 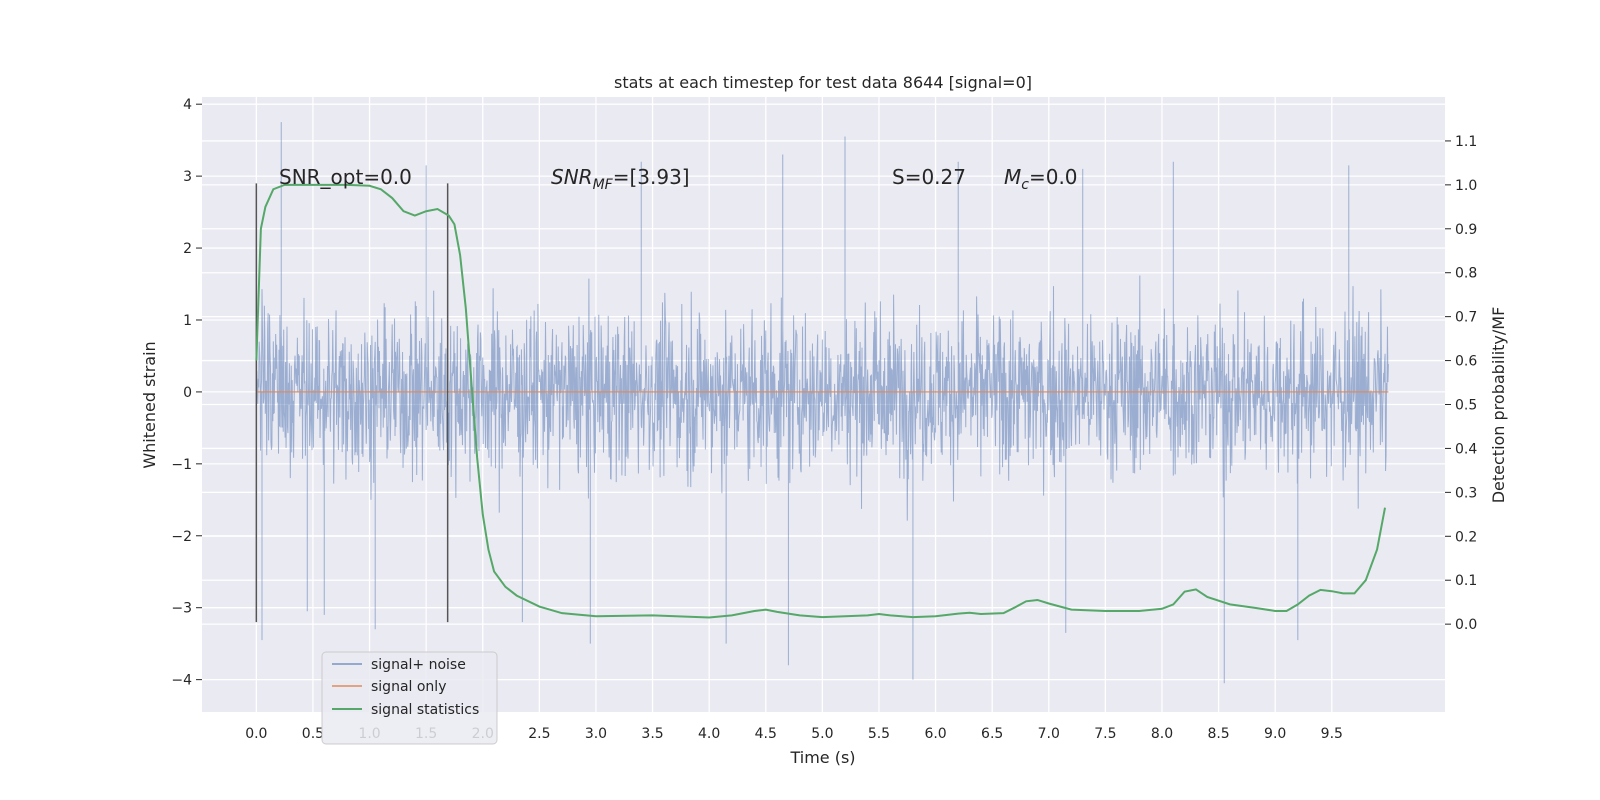 I want to click on annotation-mc: Mc=0.0, so click(x=1041, y=179).